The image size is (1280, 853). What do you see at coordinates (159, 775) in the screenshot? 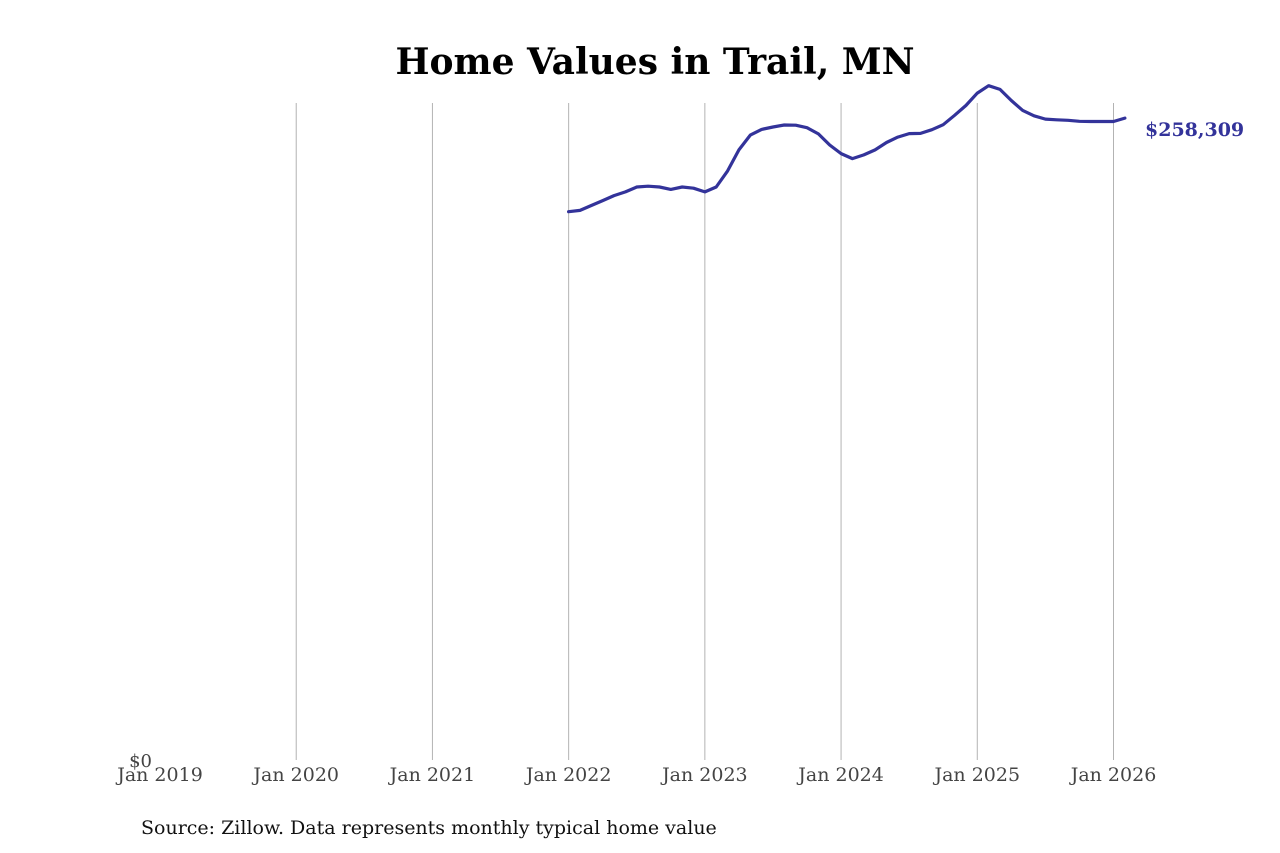
I see `x-tick-label-2019: Jan 2019` at bounding box center [159, 775].